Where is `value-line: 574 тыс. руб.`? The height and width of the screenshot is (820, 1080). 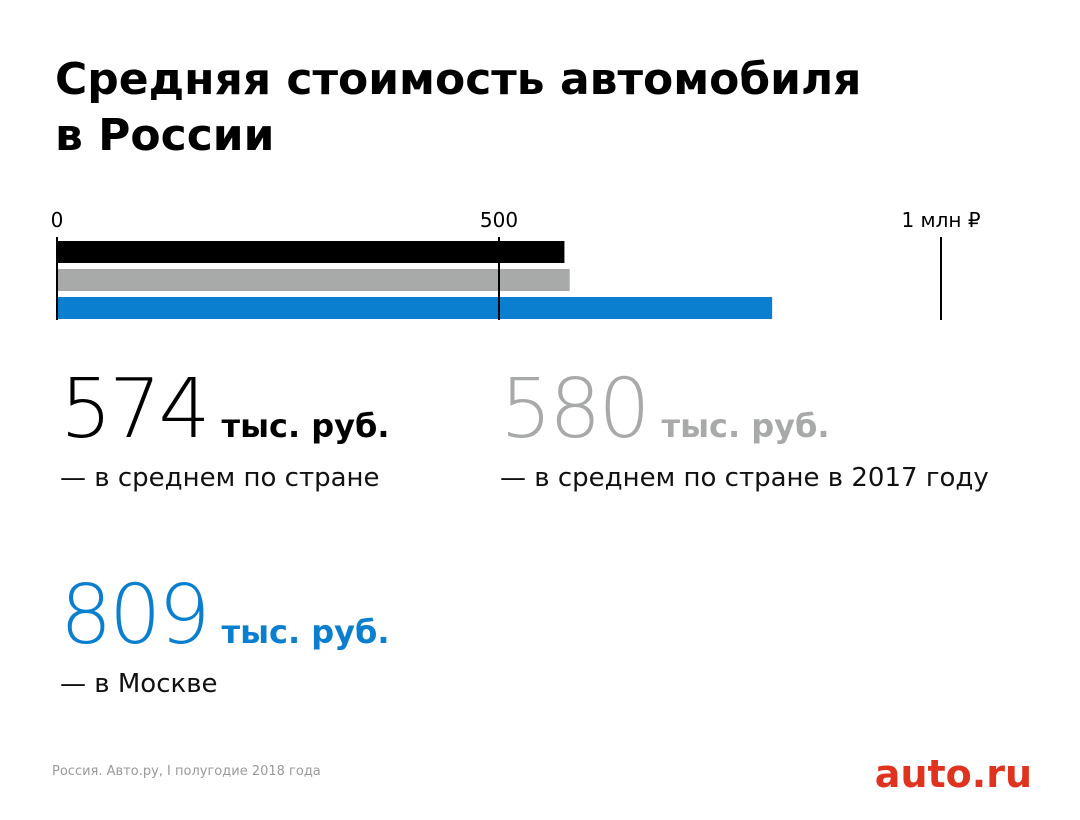 value-line: 574 тыс. руб. is located at coordinates (225, 409).